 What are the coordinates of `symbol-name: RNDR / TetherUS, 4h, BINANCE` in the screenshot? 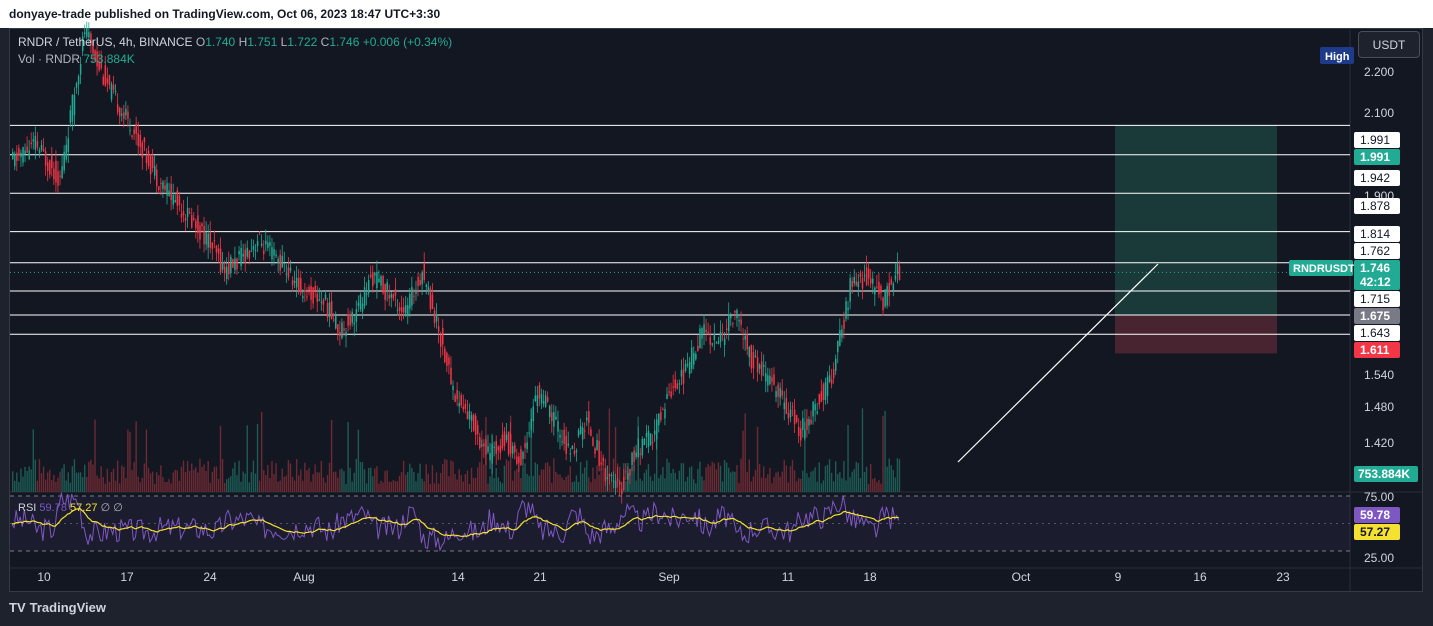 It's located at (105, 42).